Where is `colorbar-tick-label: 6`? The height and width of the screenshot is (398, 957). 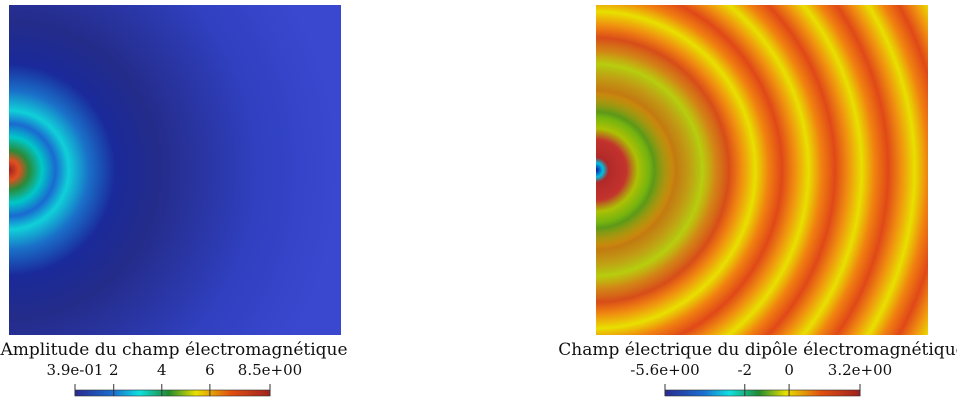 colorbar-tick-label: 6 is located at coordinates (210, 370).